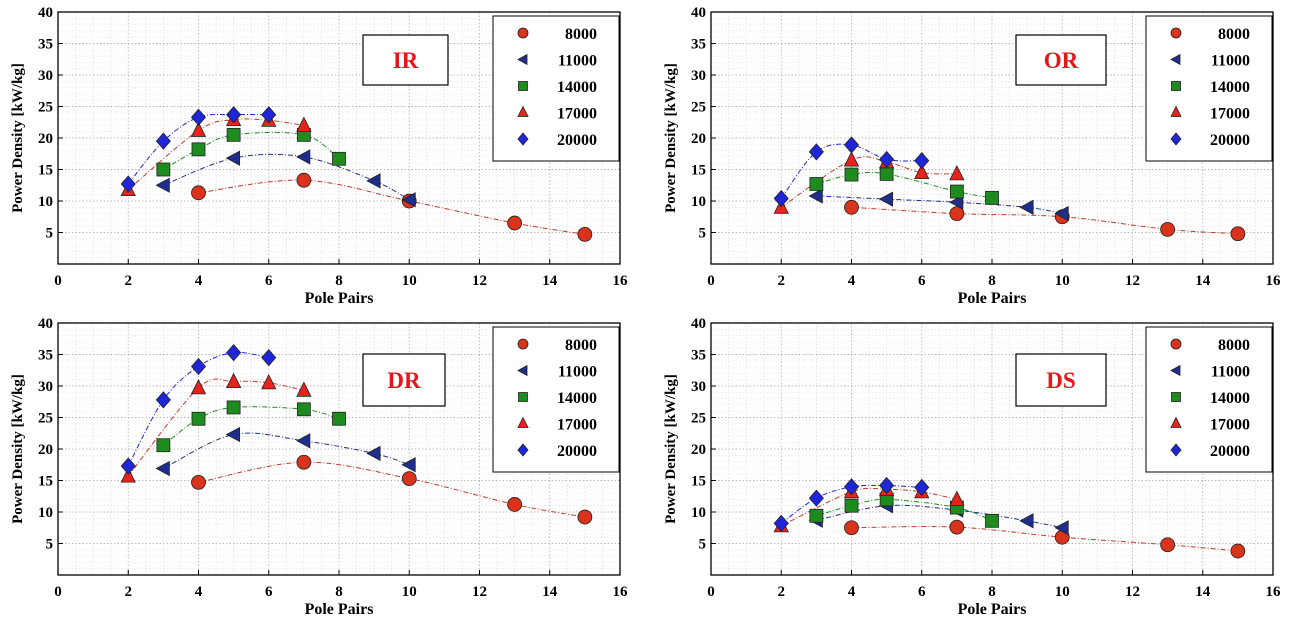 This screenshot has width=1294, height=633. I want to click on legend-label: 8000, so click(1234, 34).